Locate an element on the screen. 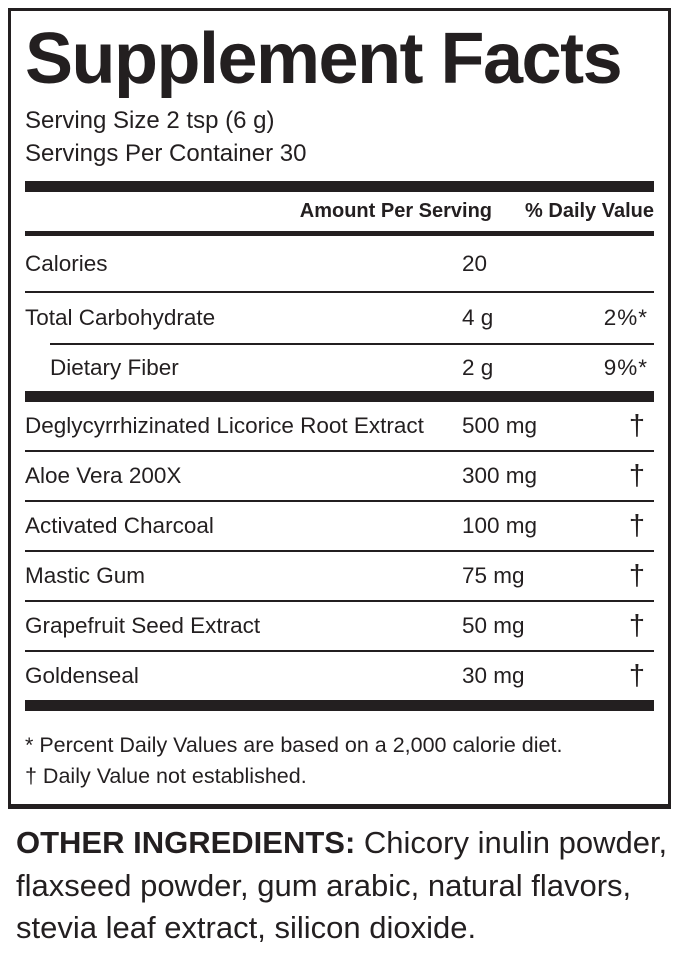 The height and width of the screenshot is (953, 679). table-row: Total Carbohydrate 4 g 2%* is located at coordinates (339, 317).